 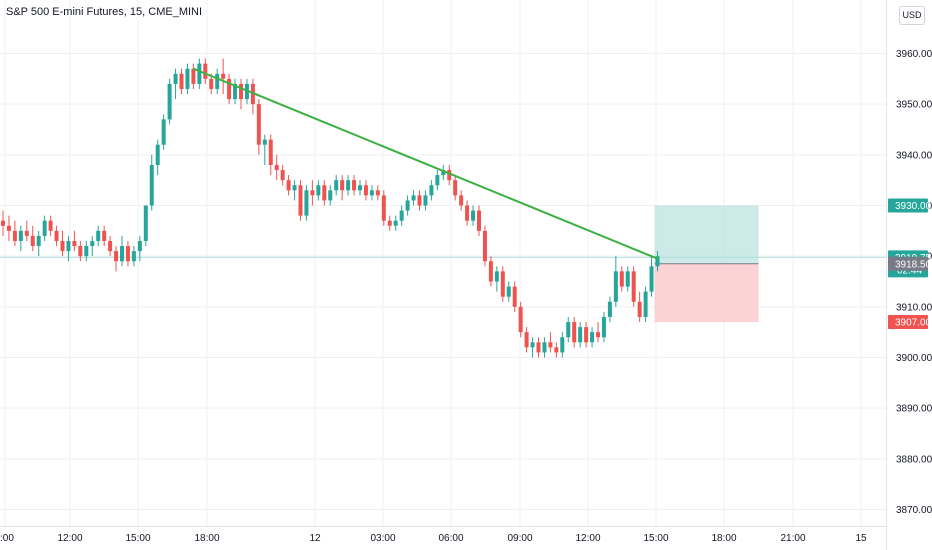 I want to click on target-price-label-bg, so click(x=908, y=205).